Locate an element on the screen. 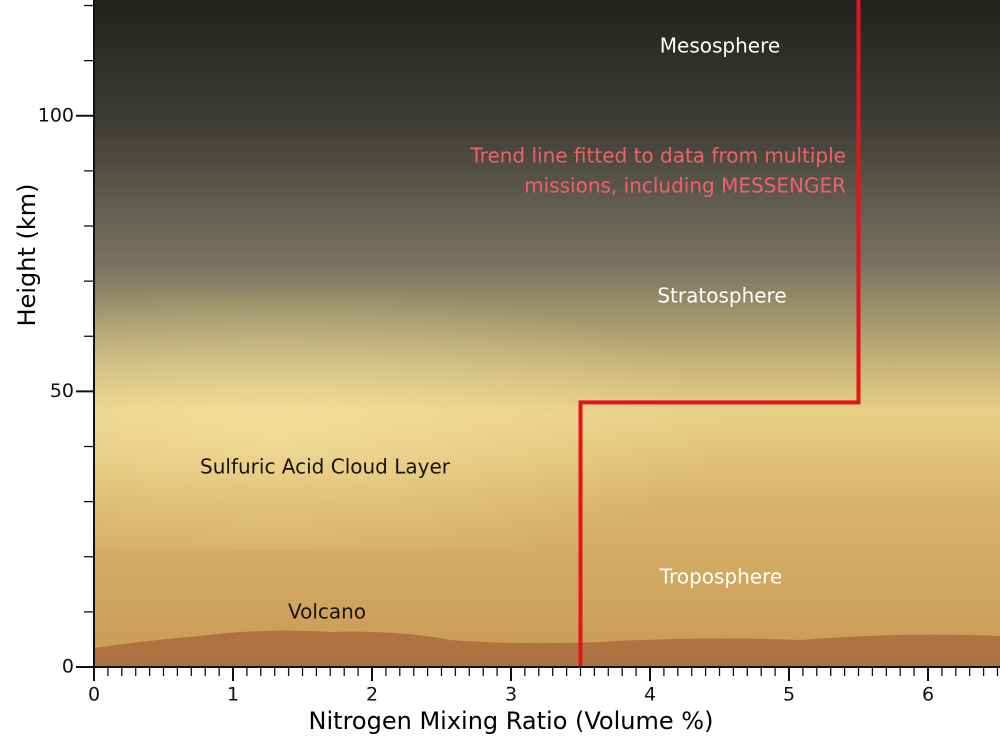 Image resolution: width=1000 pixels, height=749 pixels. x-tick-label: 2 is located at coordinates (372, 695).